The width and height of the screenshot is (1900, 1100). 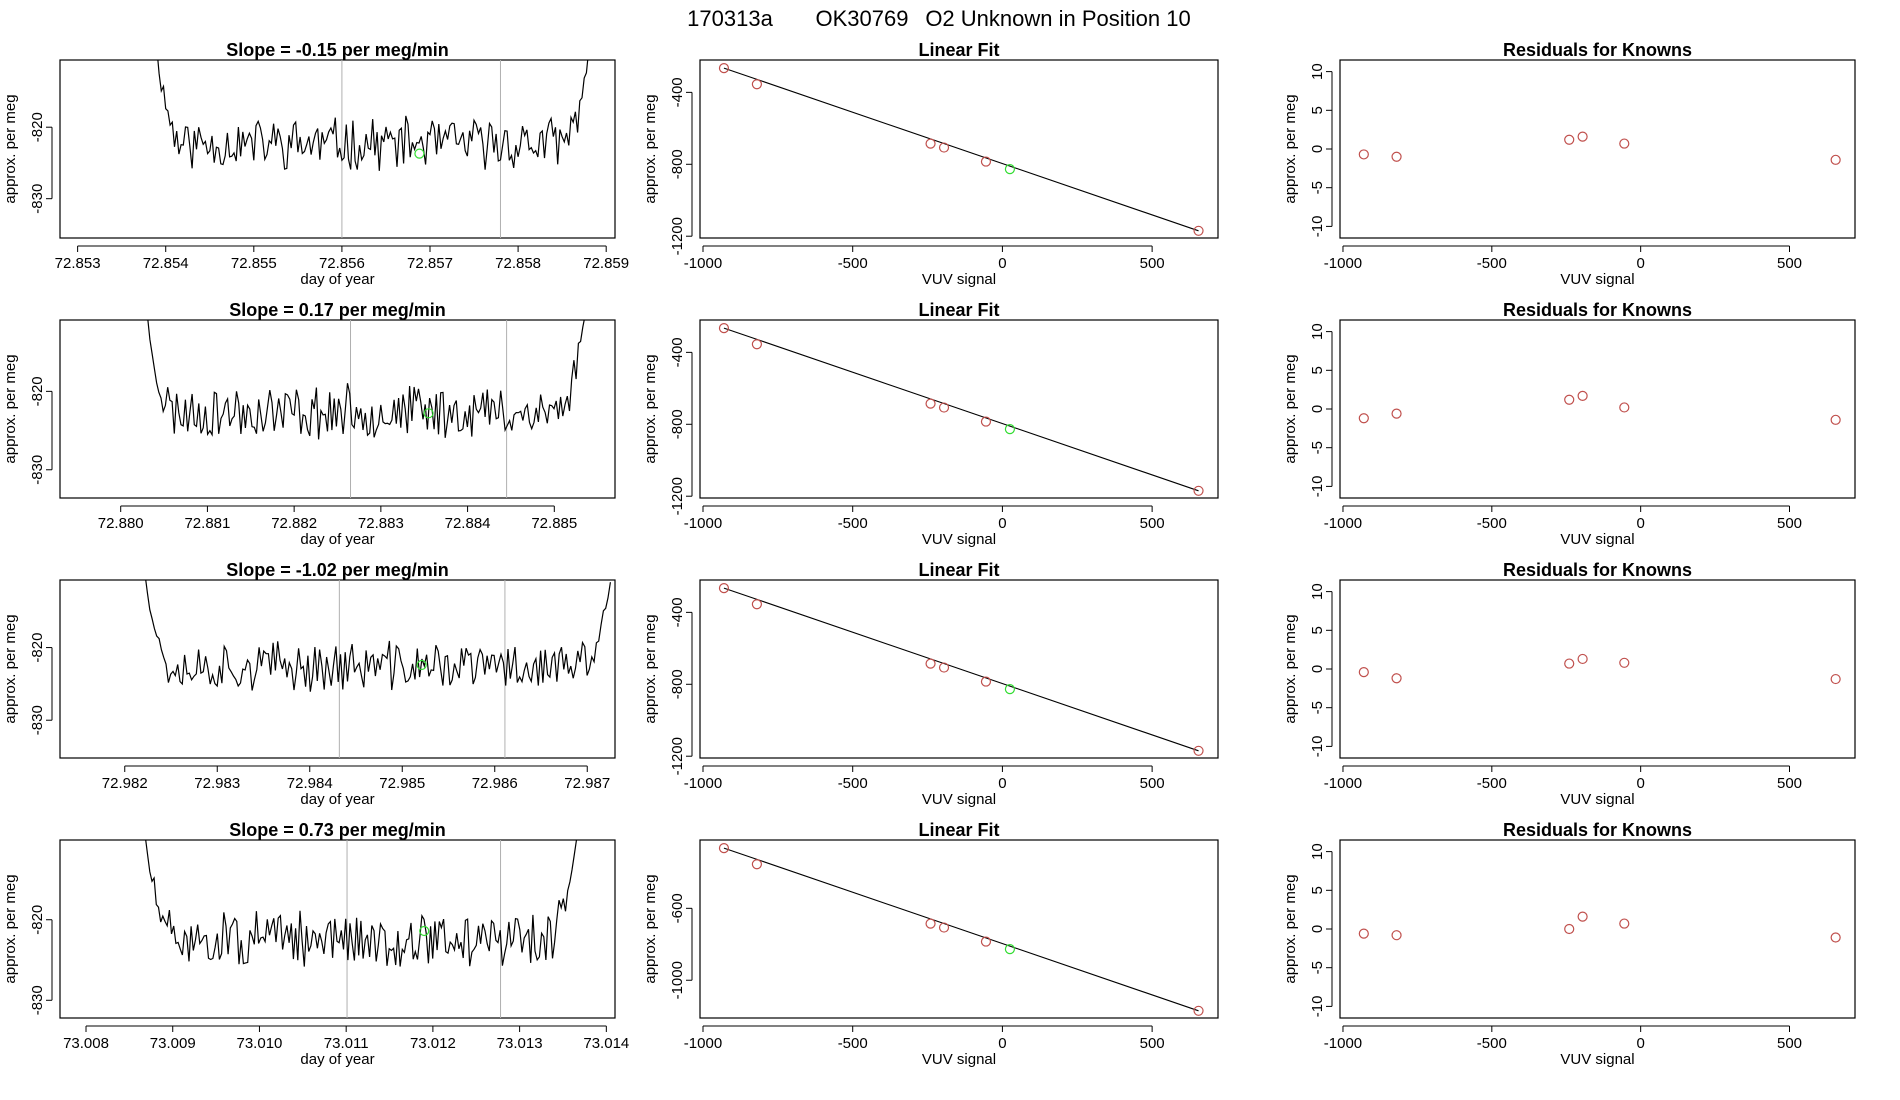 What do you see at coordinates (468, 523) in the screenshot?
I see `x-tick-label: 72.884` at bounding box center [468, 523].